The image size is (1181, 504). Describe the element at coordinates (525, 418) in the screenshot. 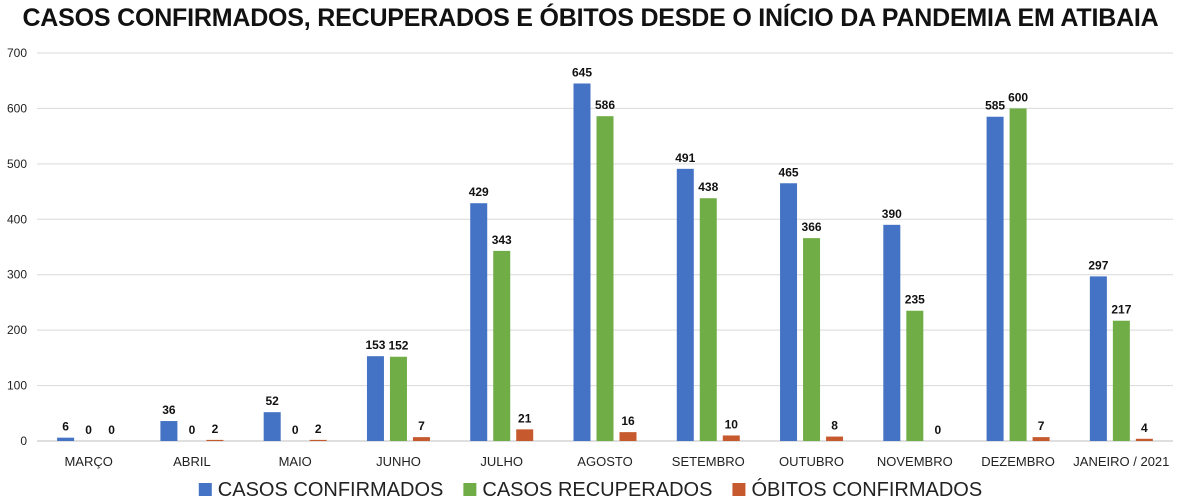

I see `data-label: 21` at that location.